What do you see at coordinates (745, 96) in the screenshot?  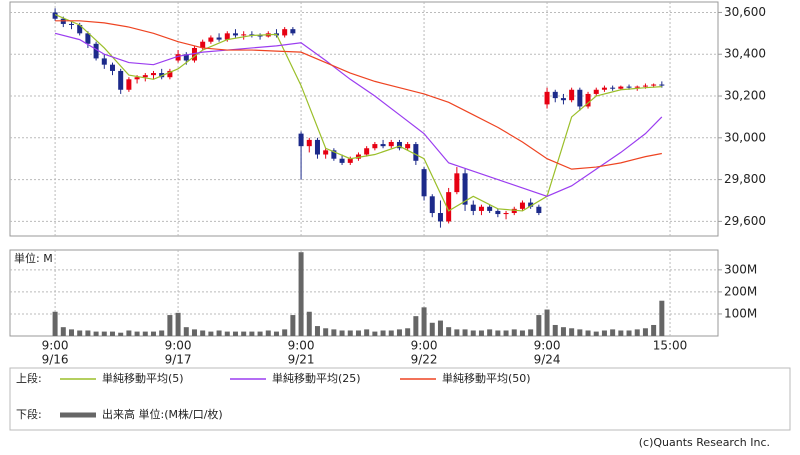 I see `y-tick-label: 30,200` at bounding box center [745, 96].